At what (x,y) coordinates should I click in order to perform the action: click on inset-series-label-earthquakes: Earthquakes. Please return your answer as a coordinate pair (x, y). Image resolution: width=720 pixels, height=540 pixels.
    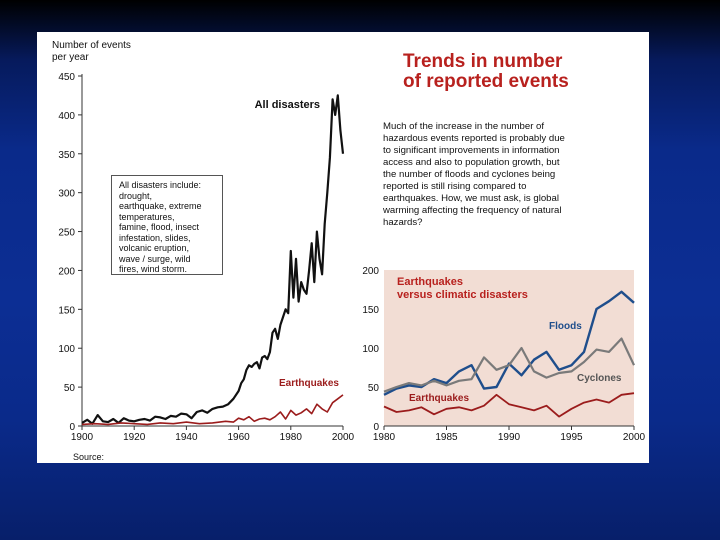
    Looking at the image, I should click on (439, 398).